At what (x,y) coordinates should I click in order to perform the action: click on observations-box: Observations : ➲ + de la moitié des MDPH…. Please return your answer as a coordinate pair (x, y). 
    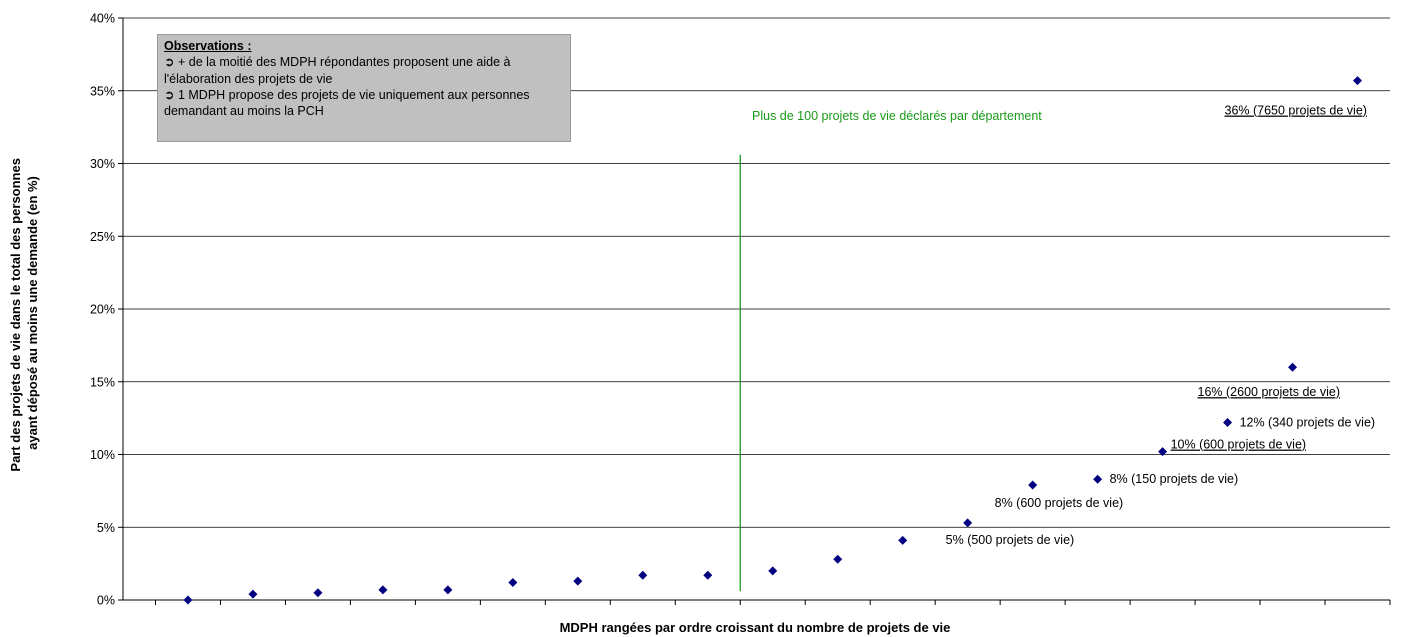
    Looking at the image, I should click on (364, 88).